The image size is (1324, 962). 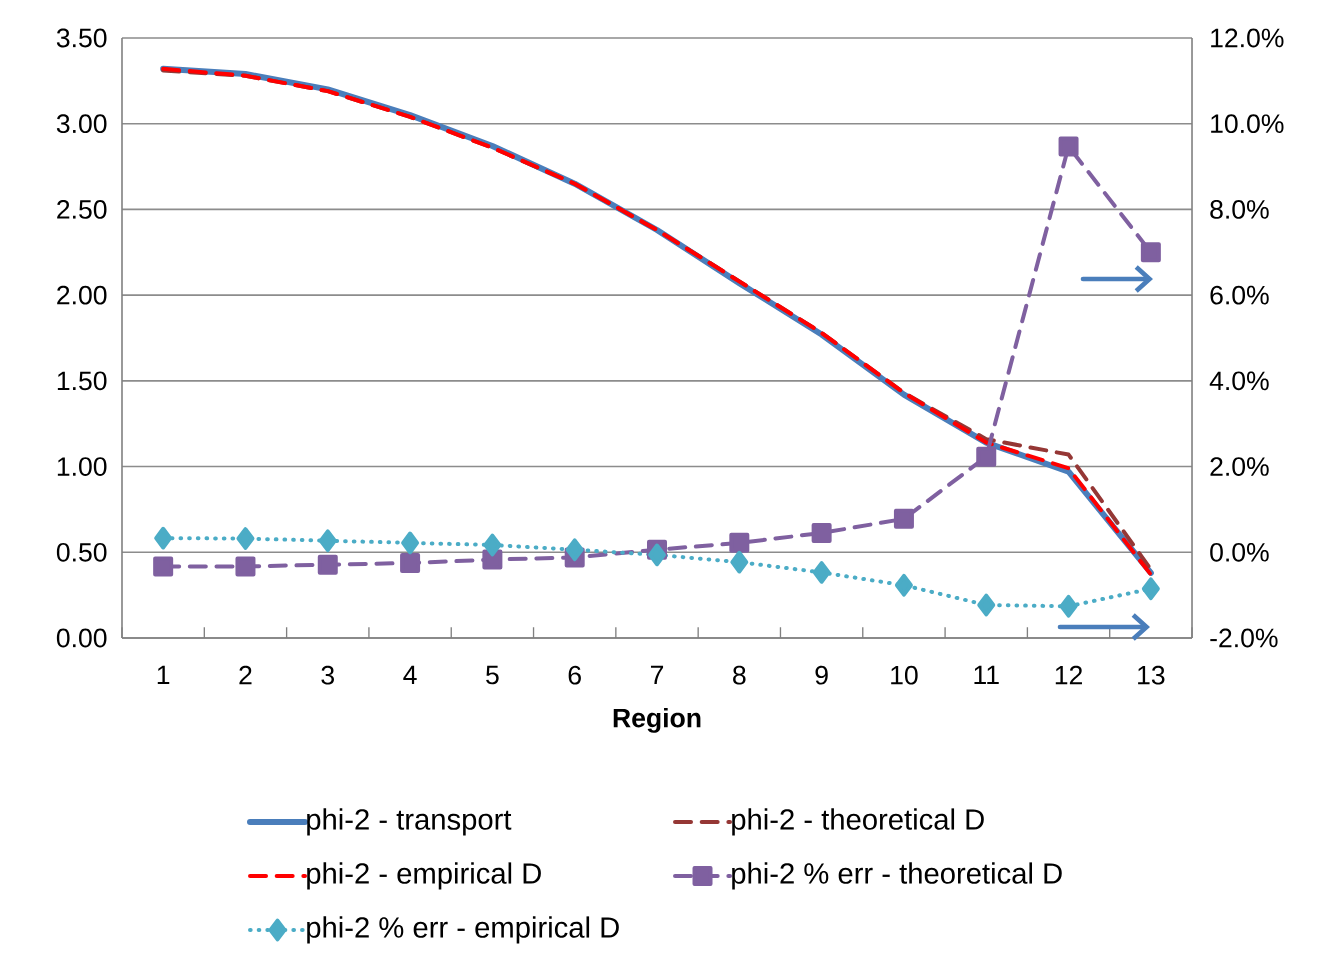 I want to click on y-tick-label: 0.50, so click(x=81, y=552).